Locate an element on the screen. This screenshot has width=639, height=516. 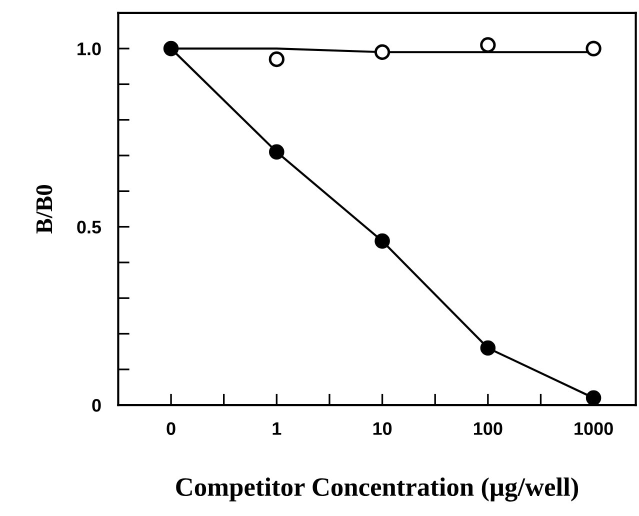
y-tick-label: 0.5 is located at coordinates (89, 227).